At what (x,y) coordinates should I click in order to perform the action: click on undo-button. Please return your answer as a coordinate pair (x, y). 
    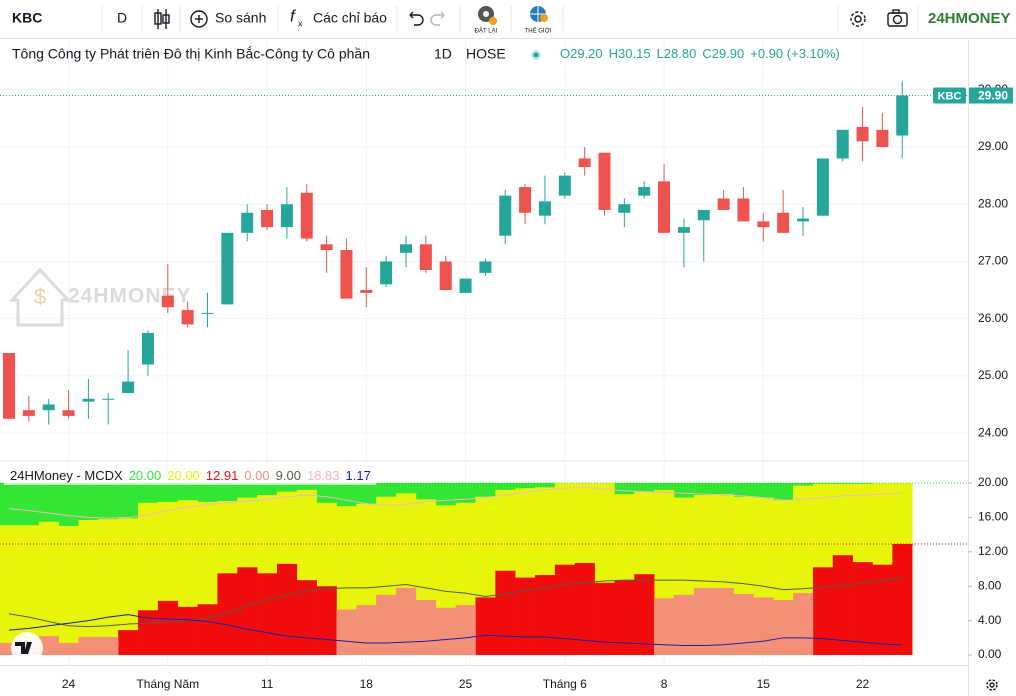
    Looking at the image, I should click on (416, 18).